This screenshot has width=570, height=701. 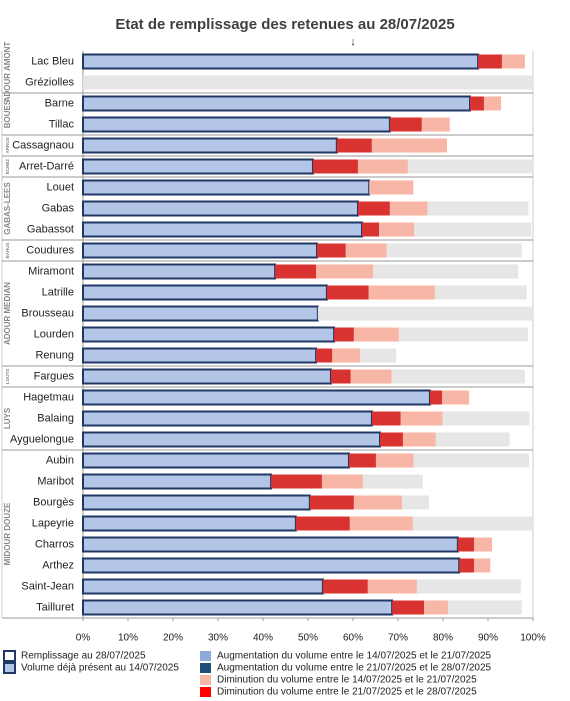 What do you see at coordinates (83, 656) in the screenshot?
I see `legend-label: Remplissage au 28/07/2025` at bounding box center [83, 656].